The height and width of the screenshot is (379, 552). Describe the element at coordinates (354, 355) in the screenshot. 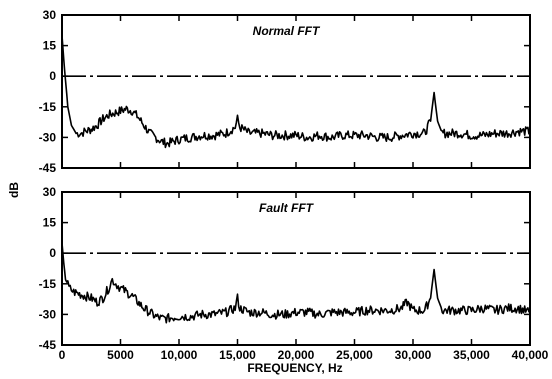

I see `x-tick-label: 25,000` at that location.